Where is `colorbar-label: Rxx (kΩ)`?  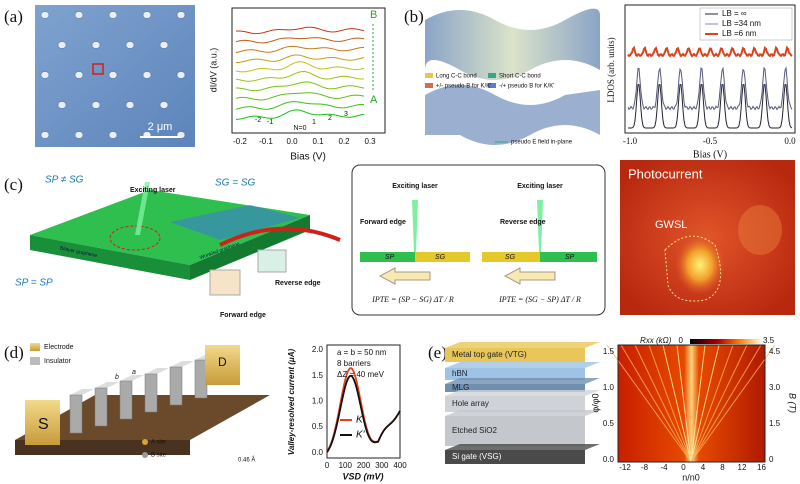 colorbar-label: Rxx (kΩ) is located at coordinates (656, 340).